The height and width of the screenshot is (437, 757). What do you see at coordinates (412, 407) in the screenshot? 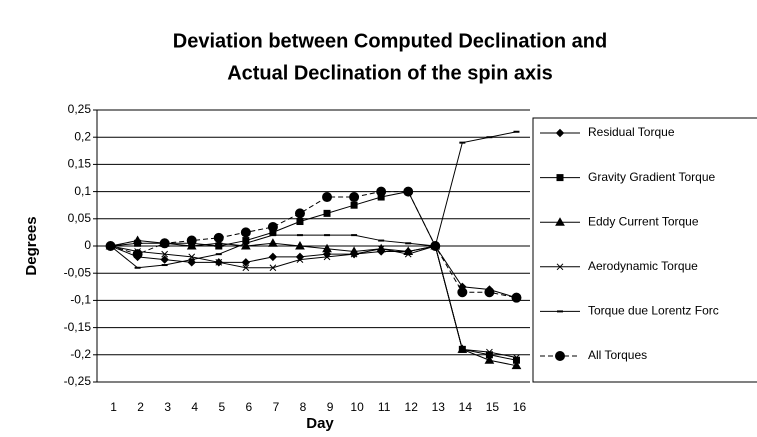
I see `x-tick-label: 12` at bounding box center [412, 407].